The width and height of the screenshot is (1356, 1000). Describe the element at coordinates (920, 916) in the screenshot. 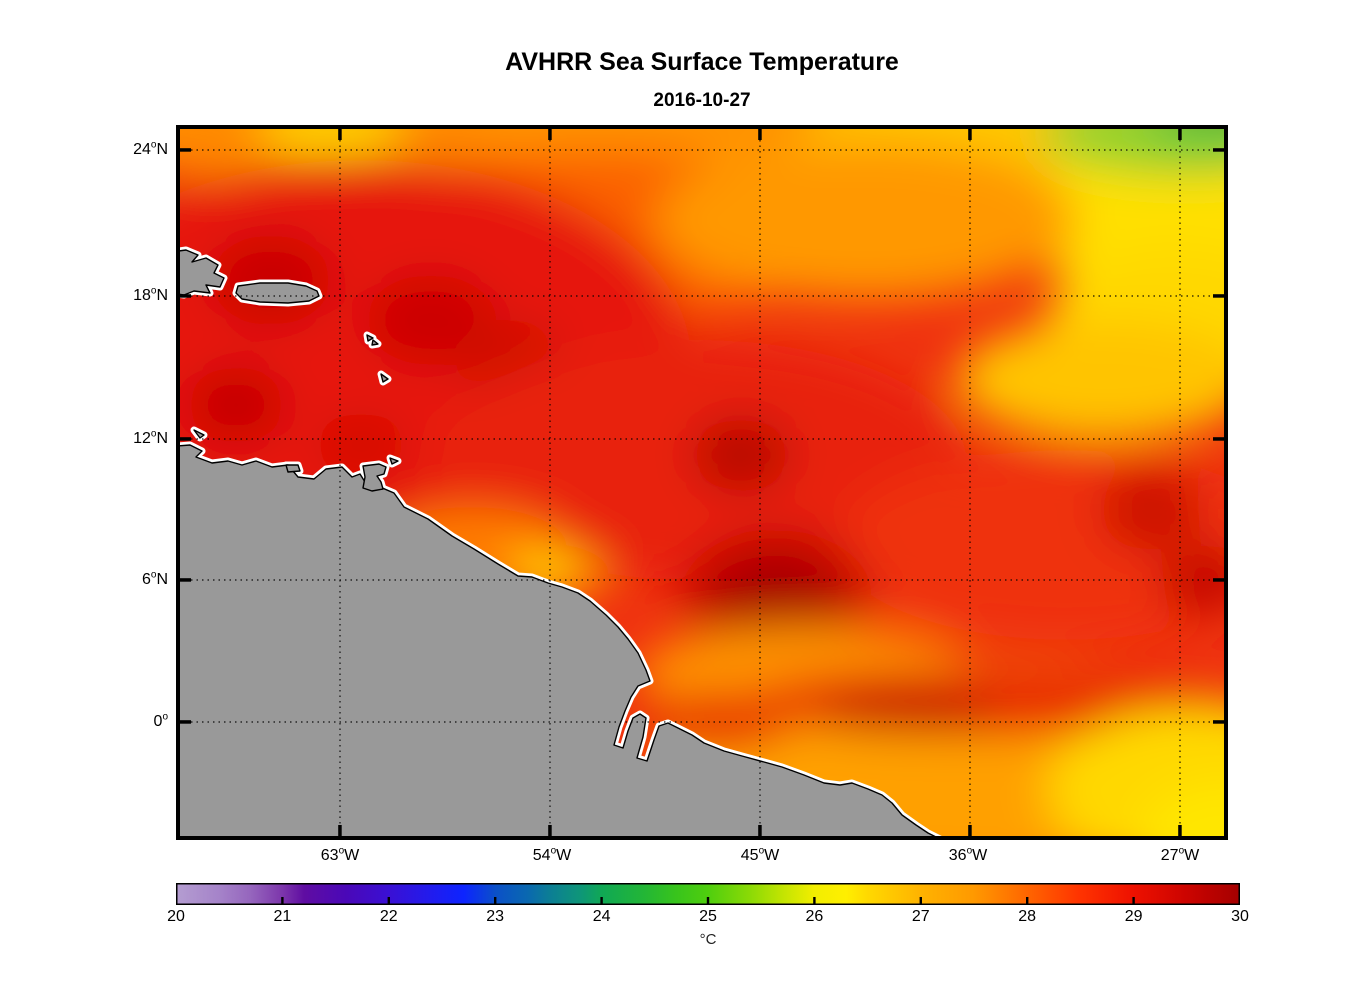

I see `cb-label-27: 27` at that location.